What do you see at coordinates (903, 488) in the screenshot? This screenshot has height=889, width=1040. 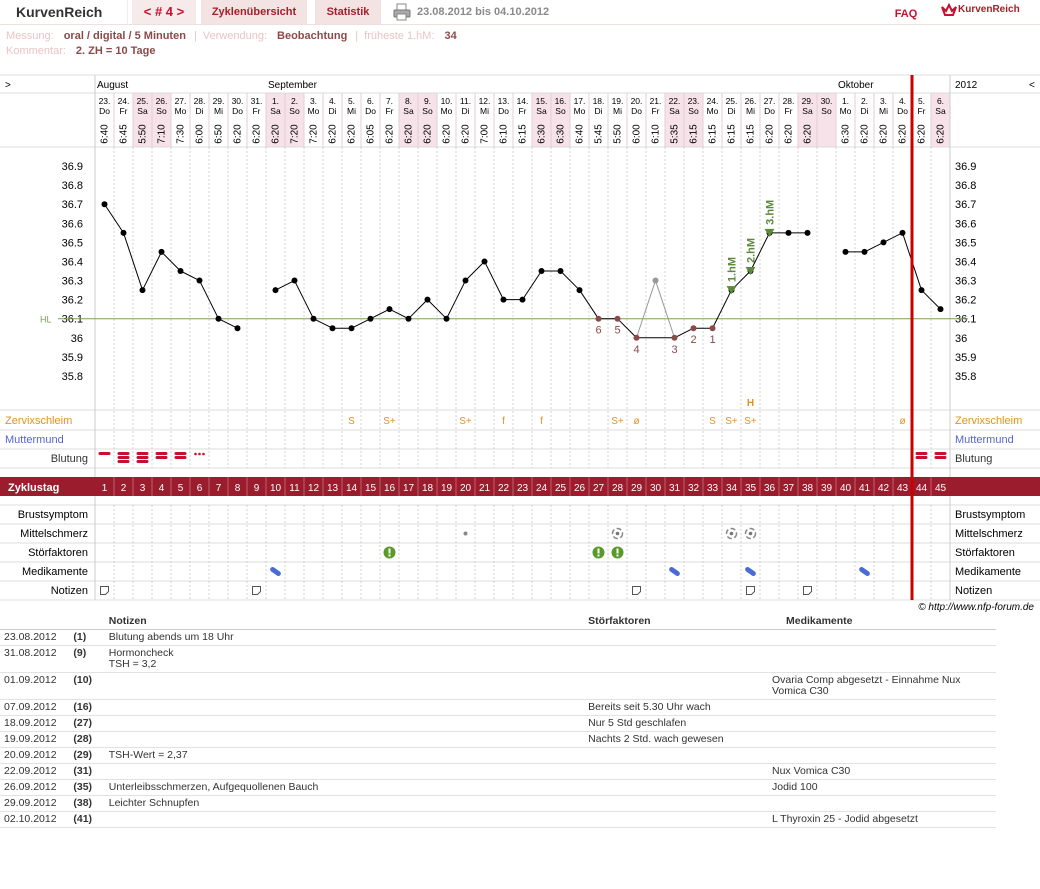 I see `cycle-day: 43` at bounding box center [903, 488].